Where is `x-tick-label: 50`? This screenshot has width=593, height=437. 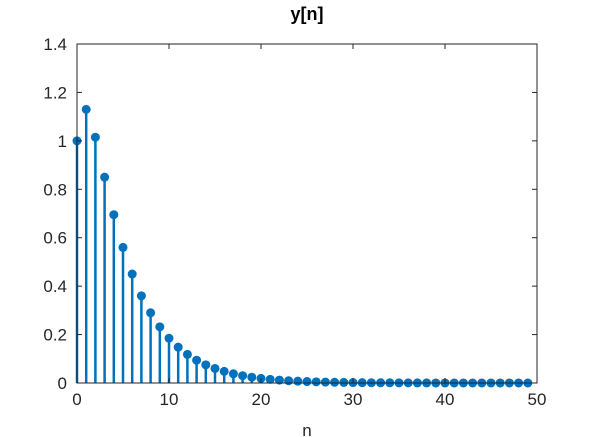
x-tick-label: 50 is located at coordinates (537, 399).